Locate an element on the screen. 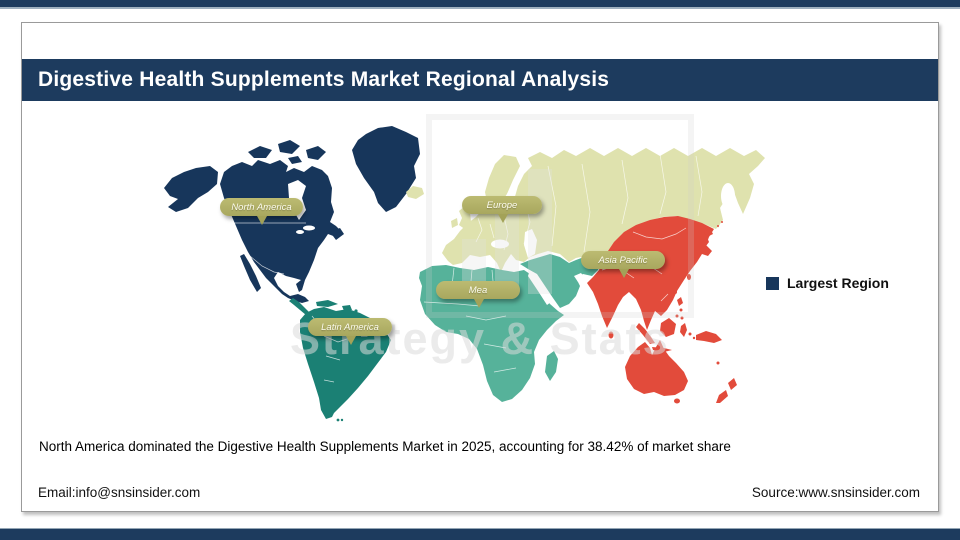  legend: Largest Region is located at coordinates (827, 283).